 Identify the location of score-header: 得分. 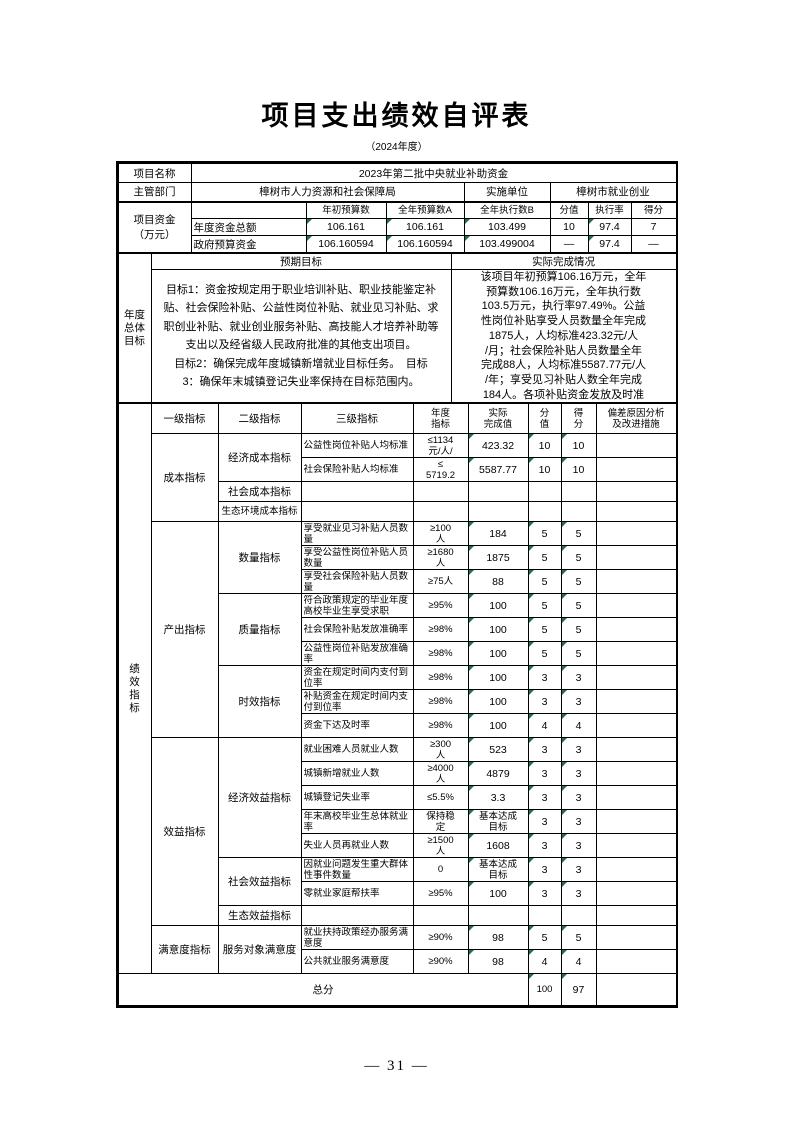
(653, 210).